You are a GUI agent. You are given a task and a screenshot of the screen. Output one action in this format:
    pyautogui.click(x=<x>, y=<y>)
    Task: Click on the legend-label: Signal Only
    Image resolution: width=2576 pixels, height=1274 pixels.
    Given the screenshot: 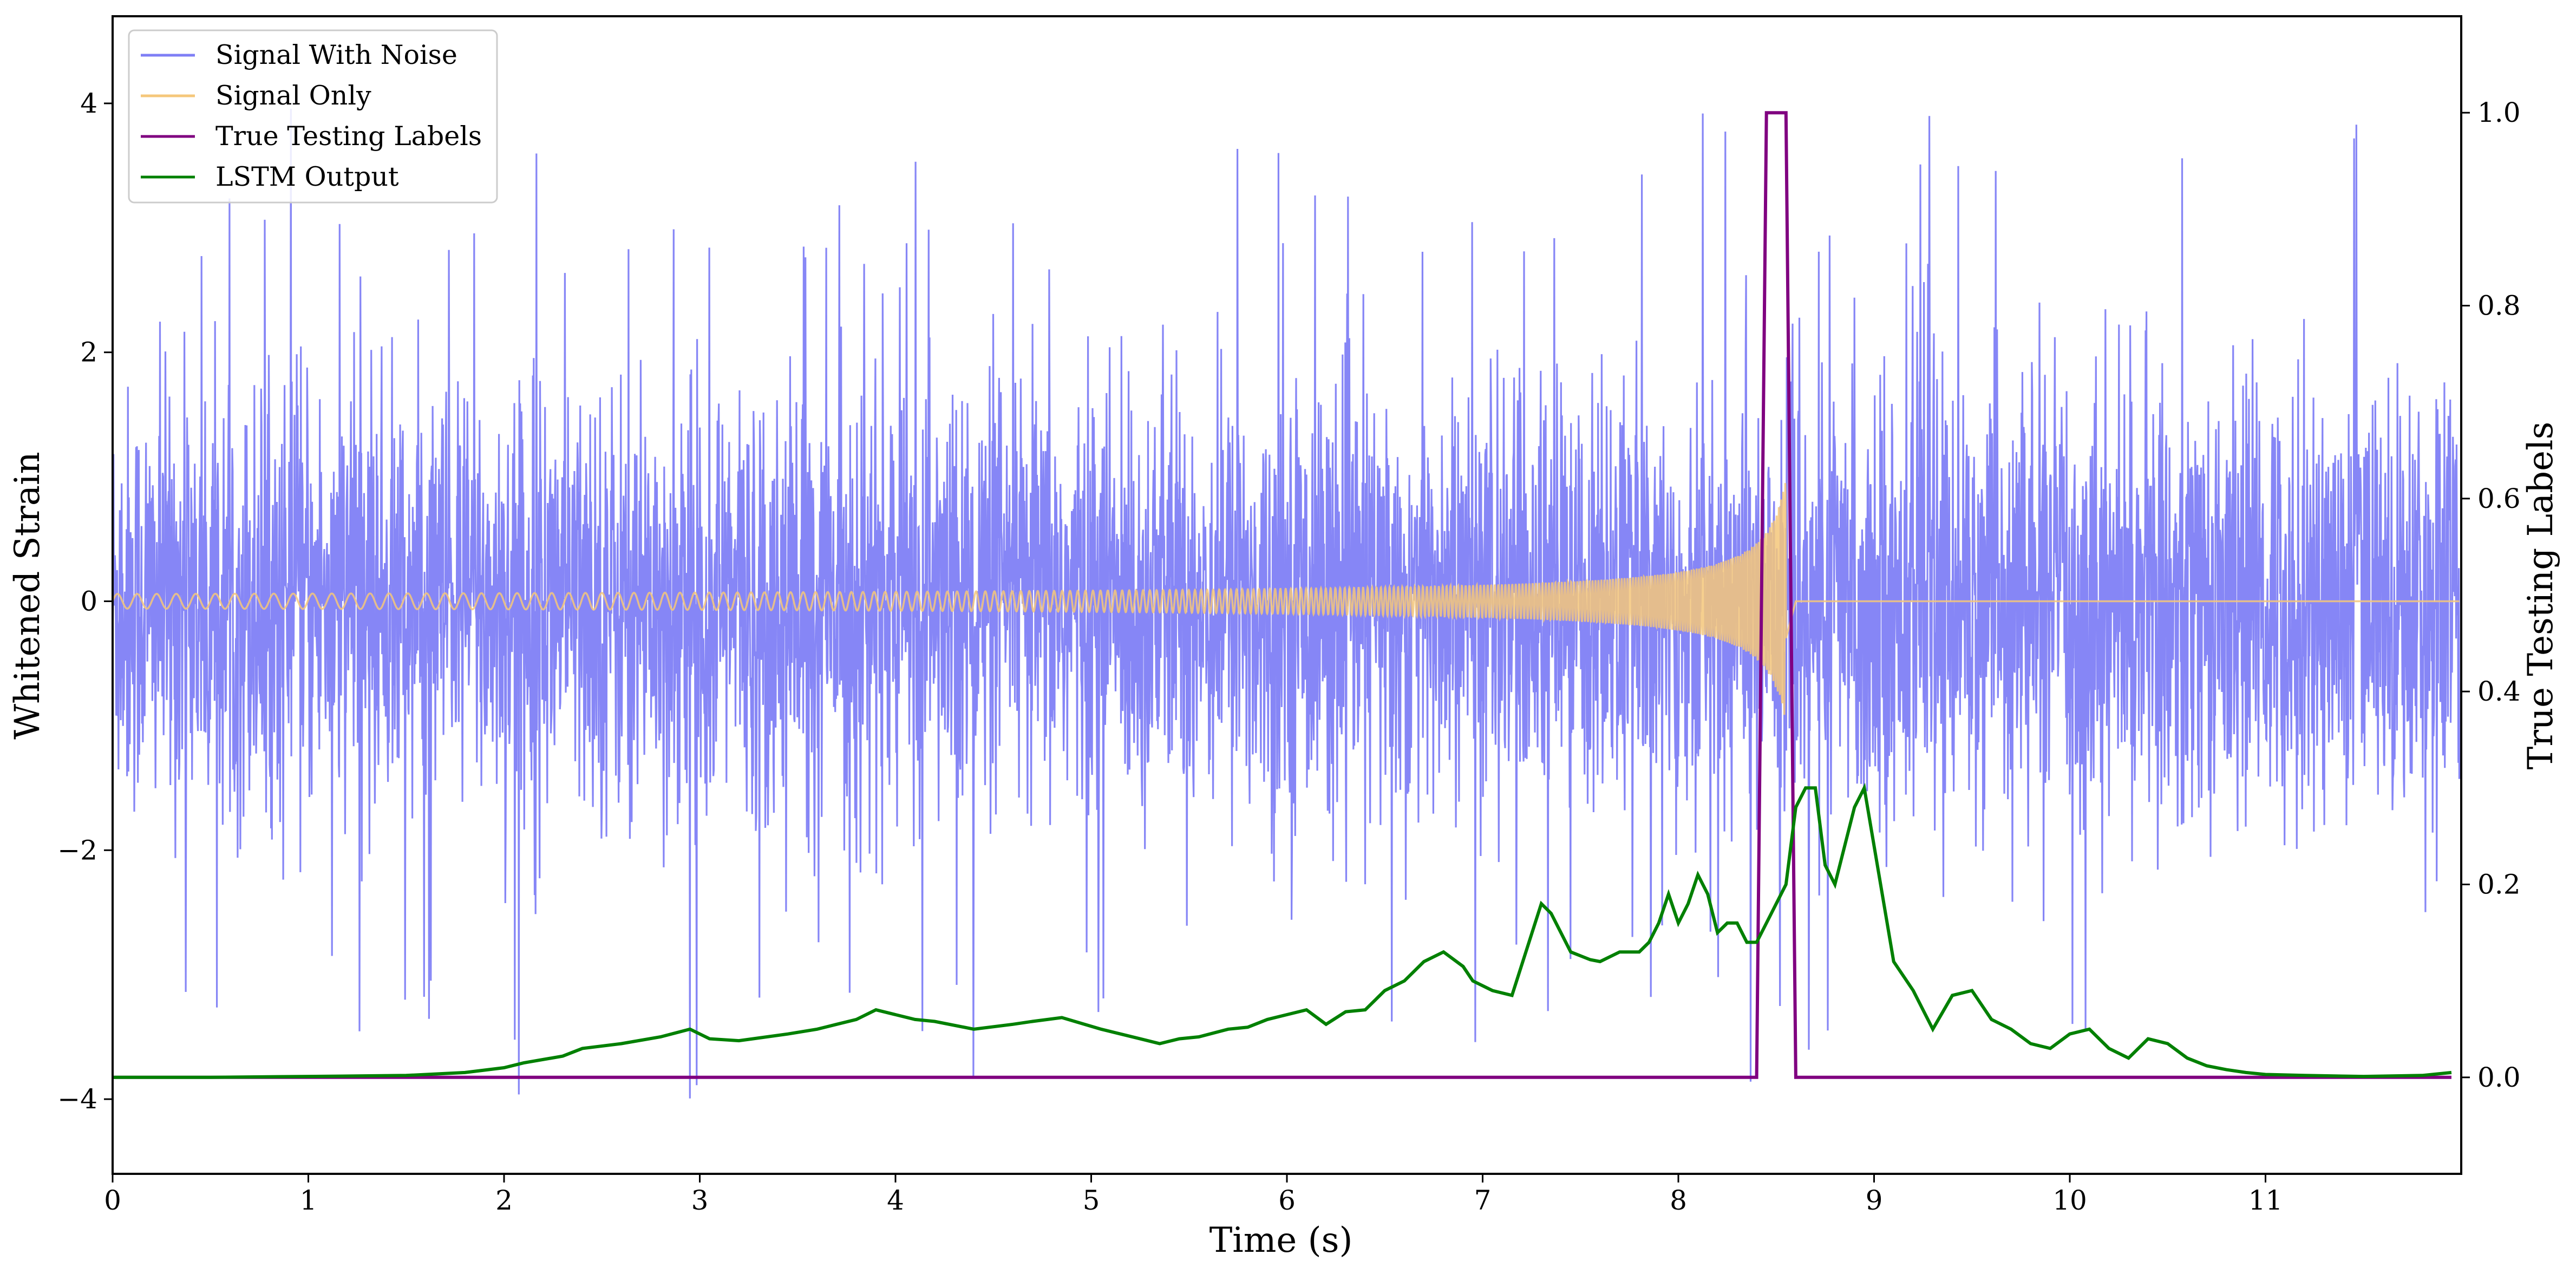 What is the action you would take?
    pyautogui.click(x=293, y=95)
    